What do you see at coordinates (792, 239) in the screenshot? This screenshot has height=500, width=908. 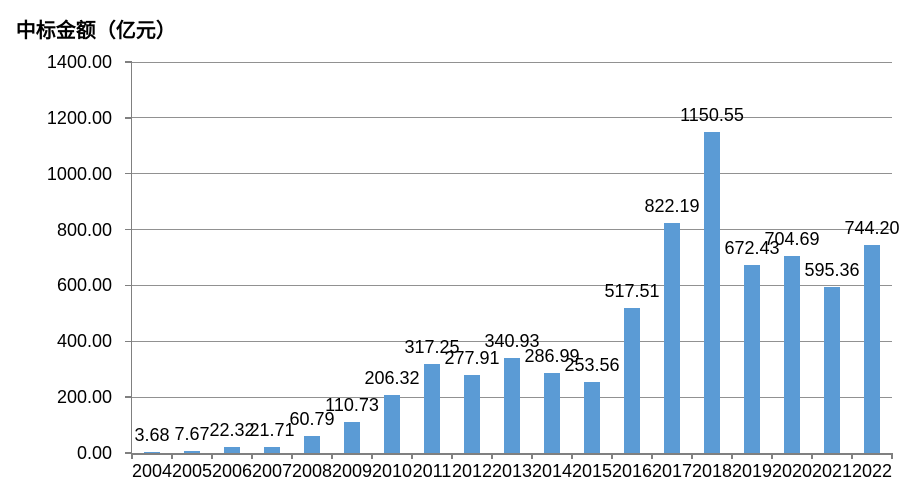 I see `data-label-2020: 704.69` at bounding box center [792, 239].